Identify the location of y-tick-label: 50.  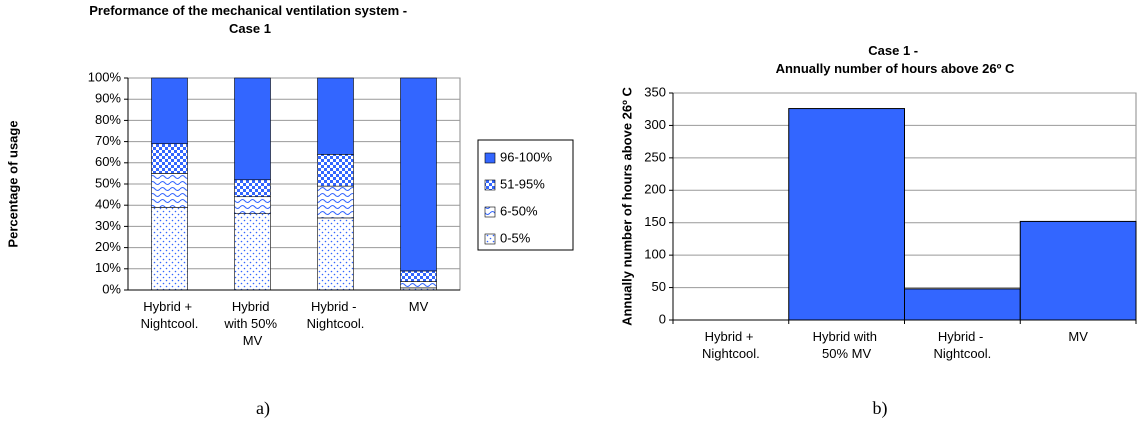
(659, 286).